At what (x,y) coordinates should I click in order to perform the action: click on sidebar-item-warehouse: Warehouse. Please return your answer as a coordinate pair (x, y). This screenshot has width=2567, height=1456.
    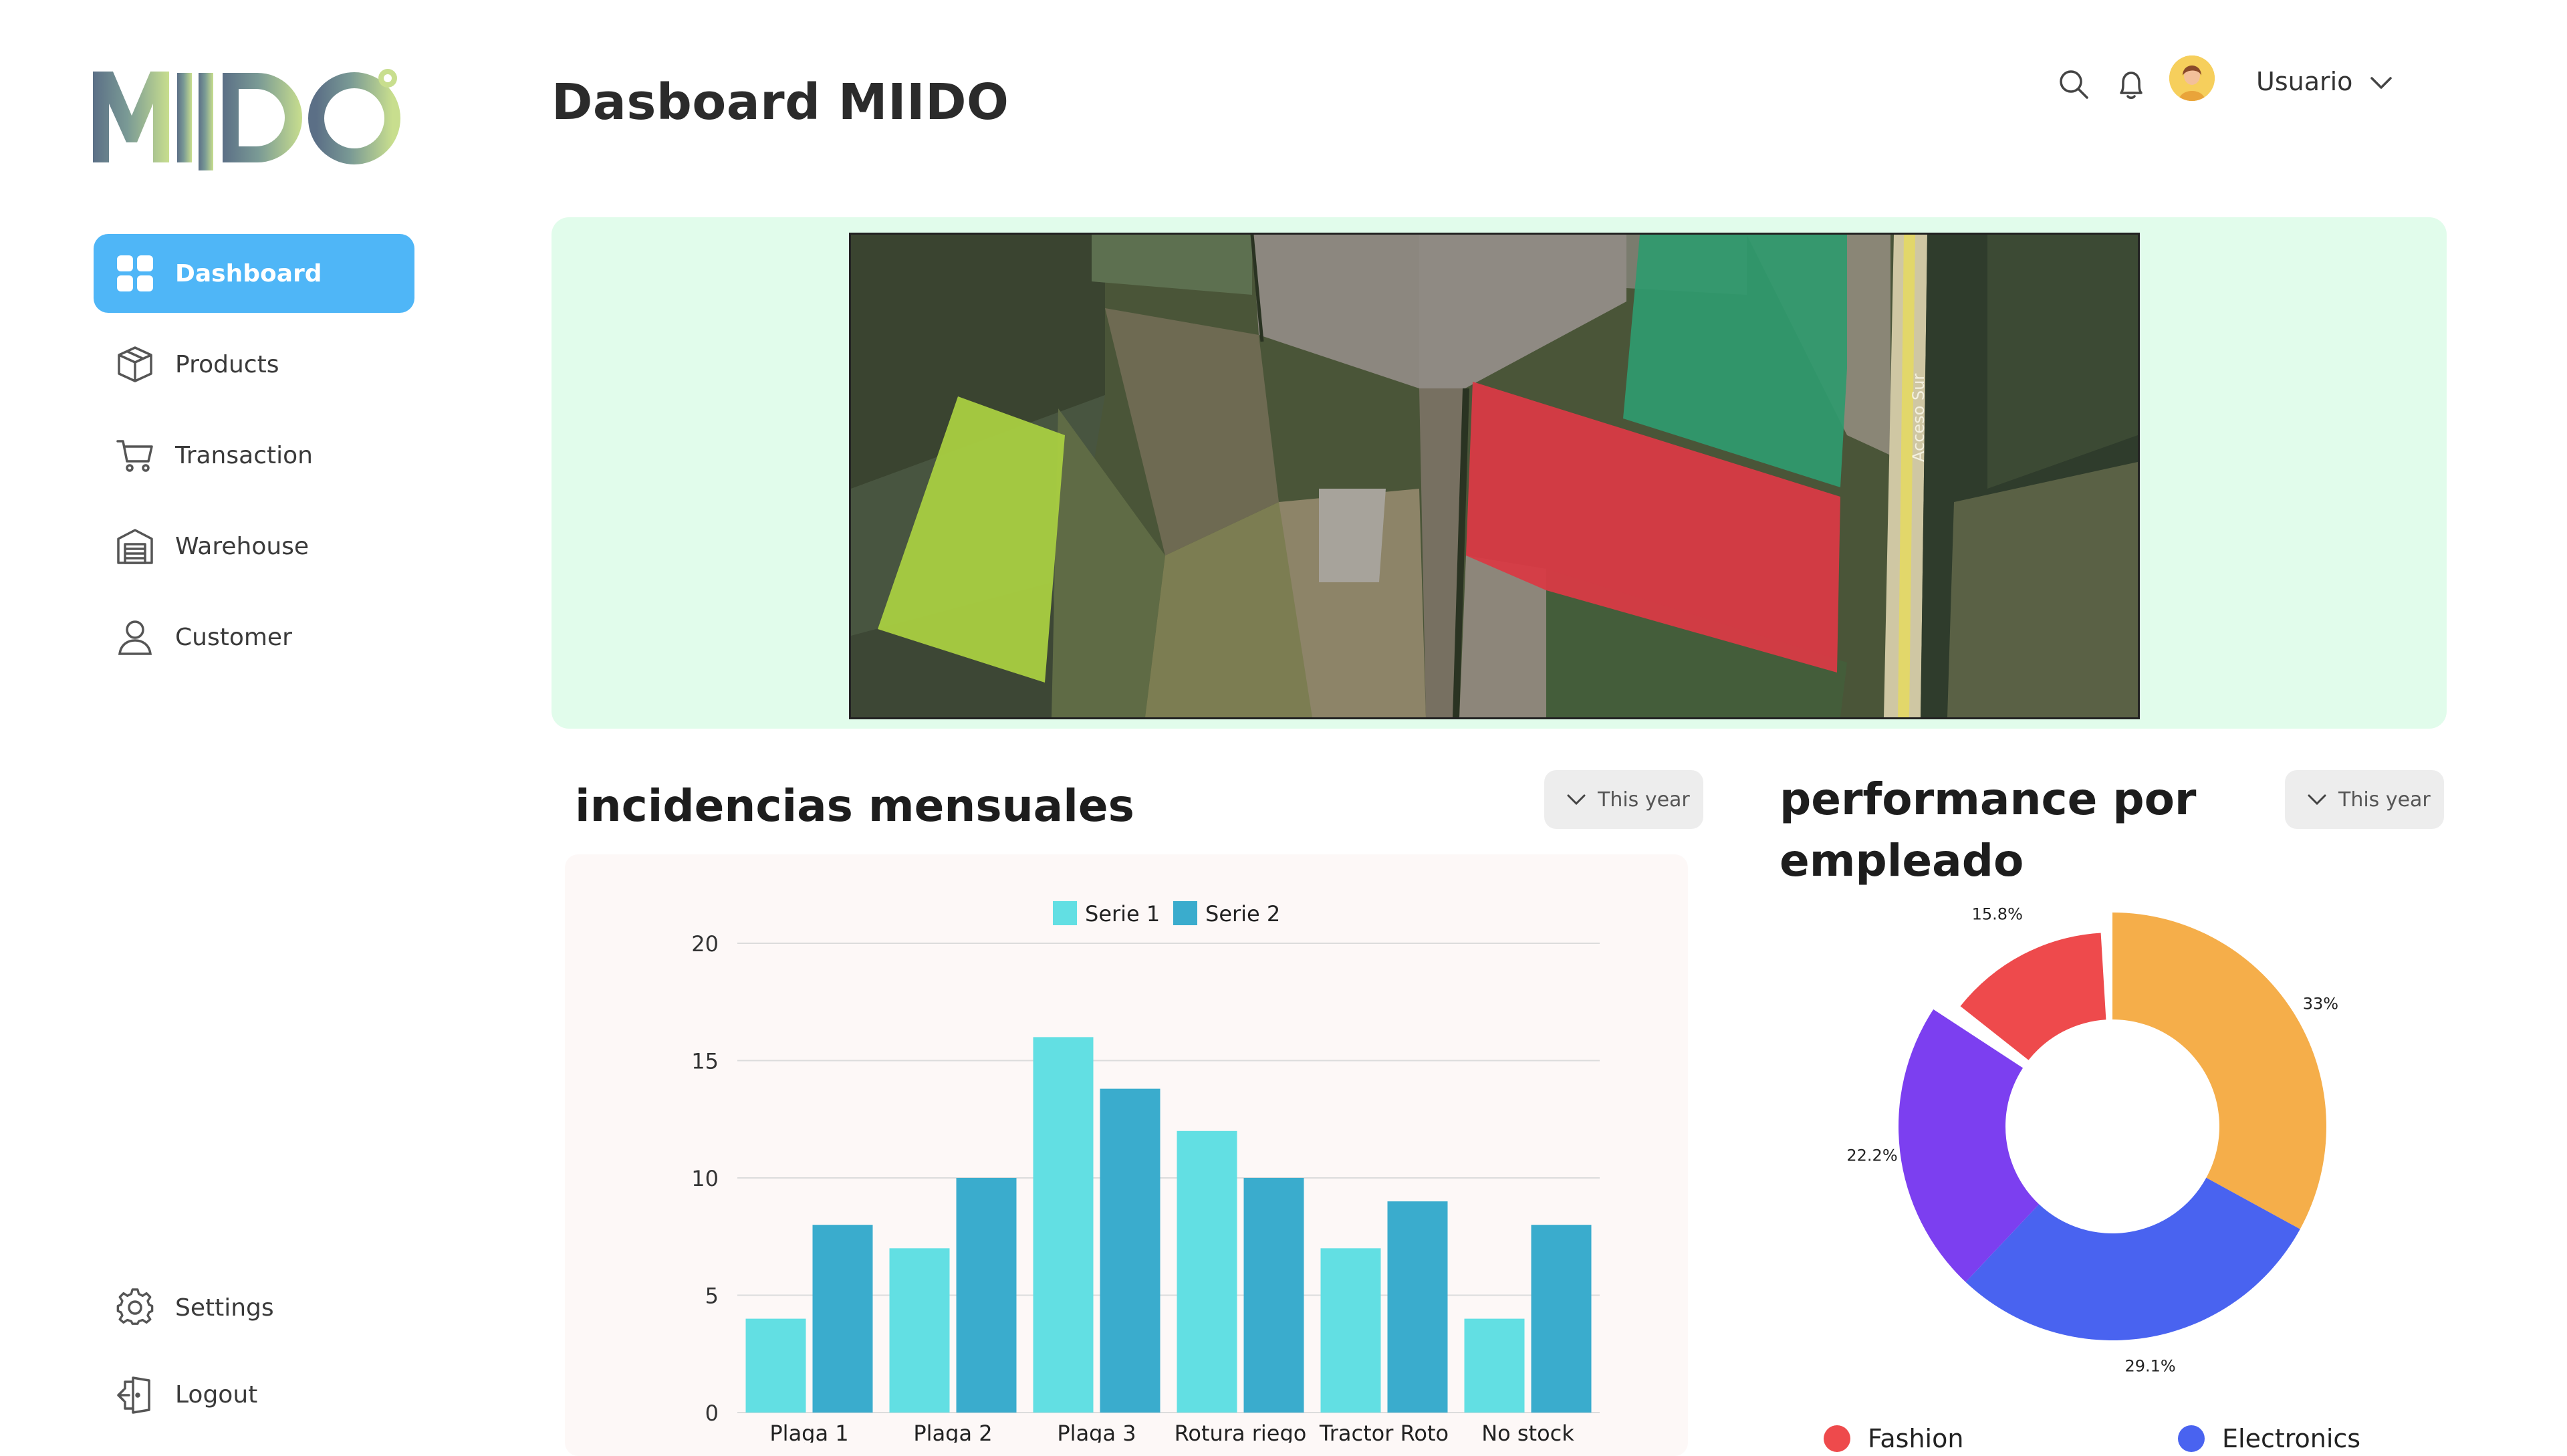
    Looking at the image, I should click on (254, 546).